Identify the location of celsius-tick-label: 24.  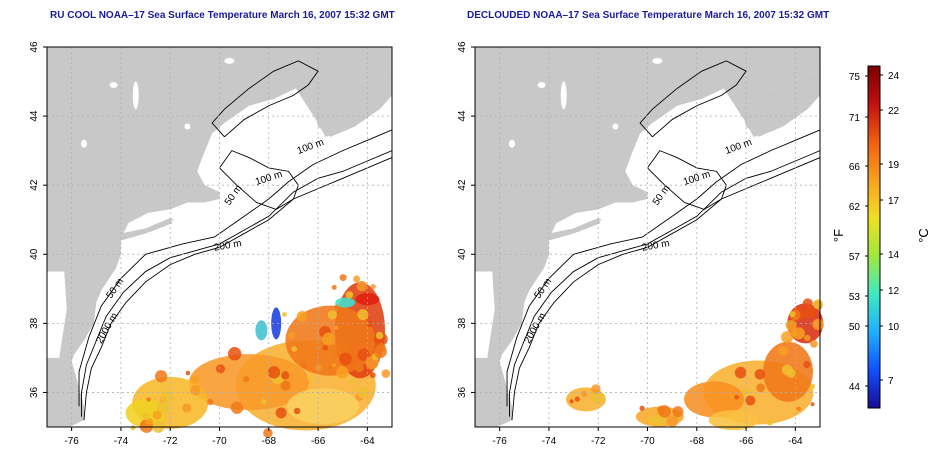
(894, 76).